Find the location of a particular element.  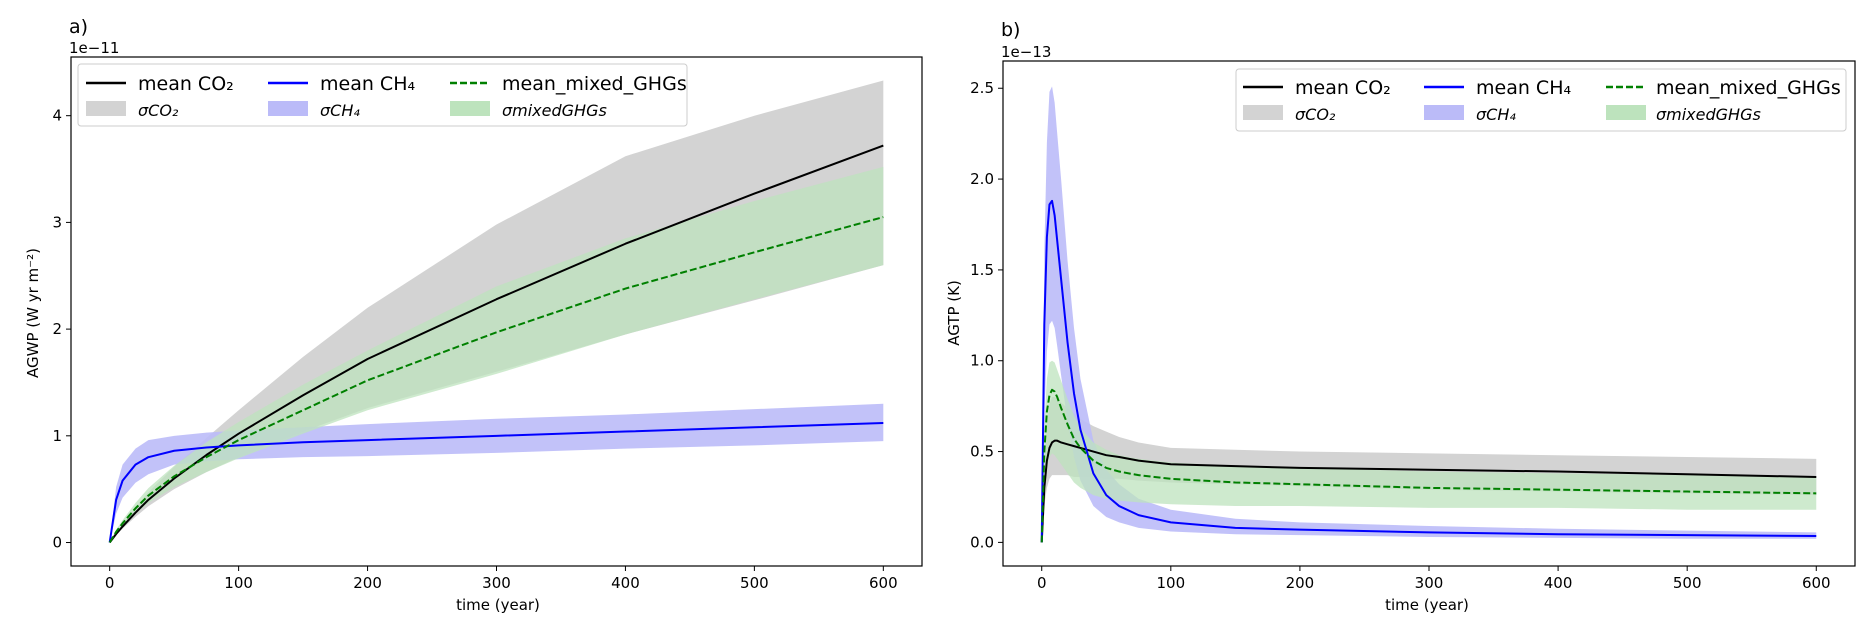

y-tick-label: 1 is located at coordinates (57, 436).